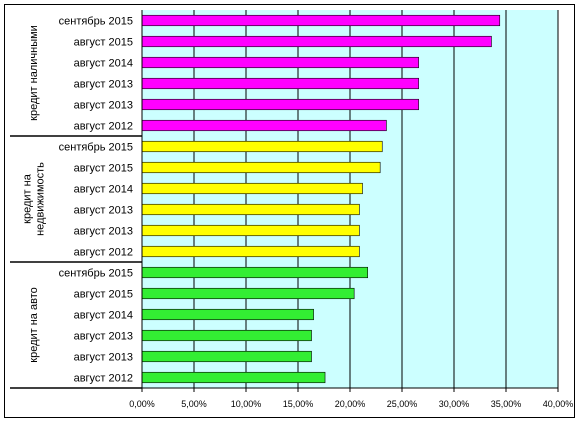 This screenshot has width=581, height=422. I want to click on x-tick-label: 10,00%, so click(246, 404).